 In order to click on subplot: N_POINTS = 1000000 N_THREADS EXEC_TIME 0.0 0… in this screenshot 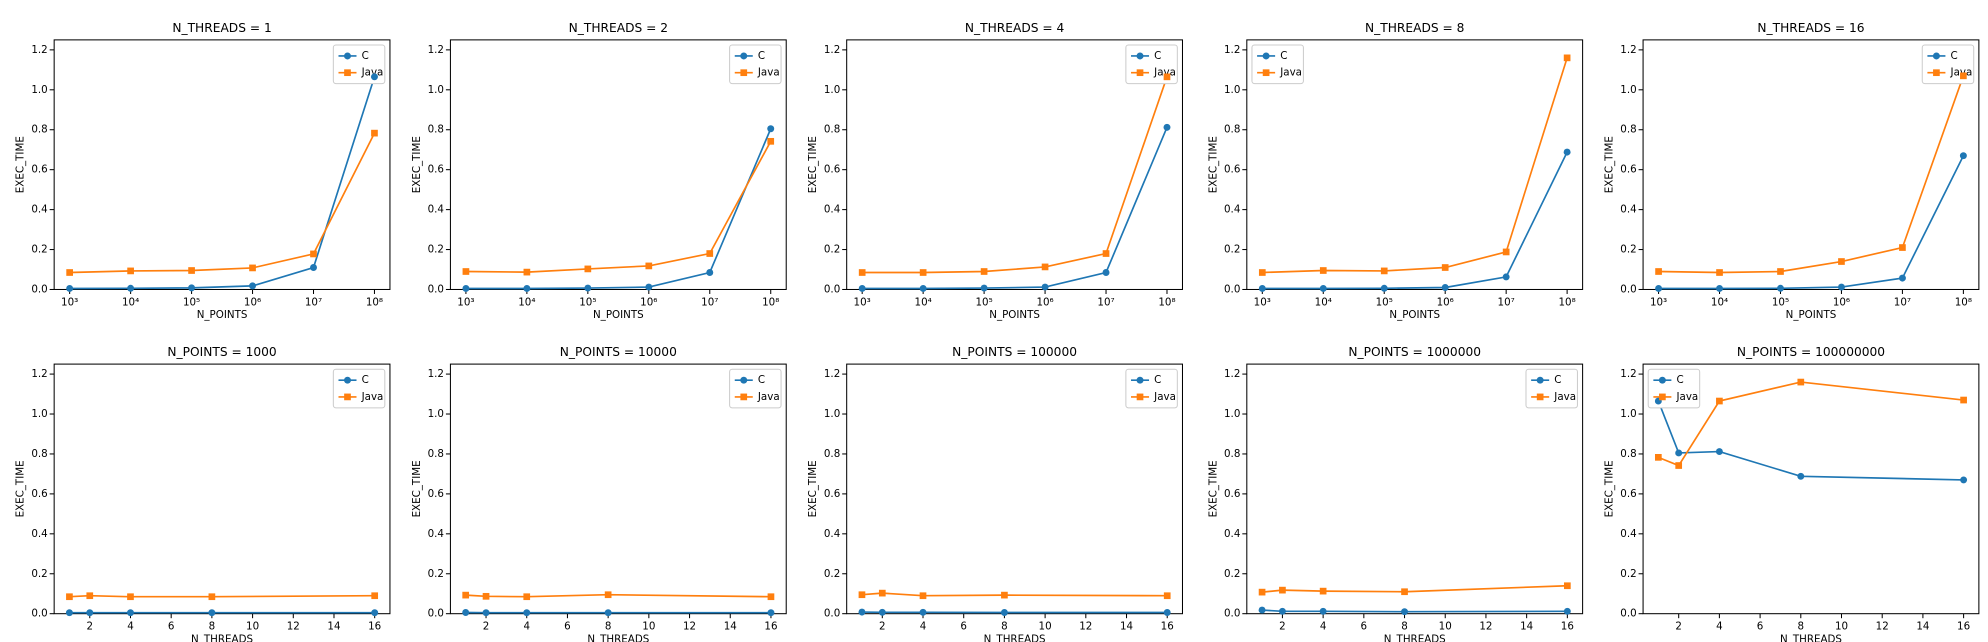, I will do `click(1395, 493)`.